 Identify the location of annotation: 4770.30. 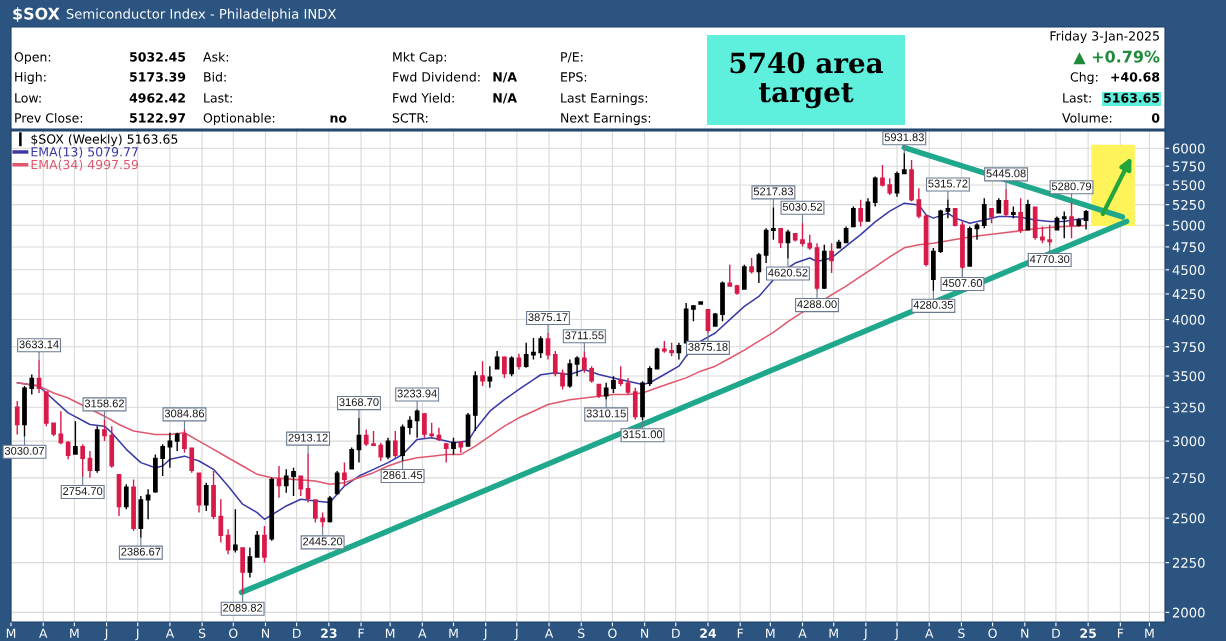
(1049, 259).